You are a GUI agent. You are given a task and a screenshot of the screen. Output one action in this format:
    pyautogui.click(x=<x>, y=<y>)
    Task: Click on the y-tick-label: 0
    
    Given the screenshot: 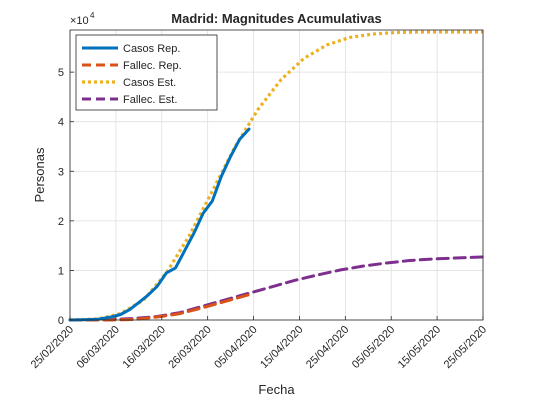 What is the action you would take?
    pyautogui.click(x=61, y=321)
    